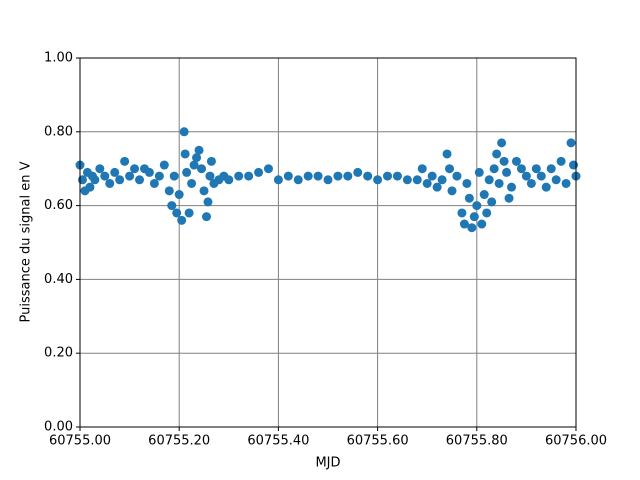 The height and width of the screenshot is (480, 640). What do you see at coordinates (179, 441) in the screenshot?
I see `x-tick-label: 60755.20` at bounding box center [179, 441].